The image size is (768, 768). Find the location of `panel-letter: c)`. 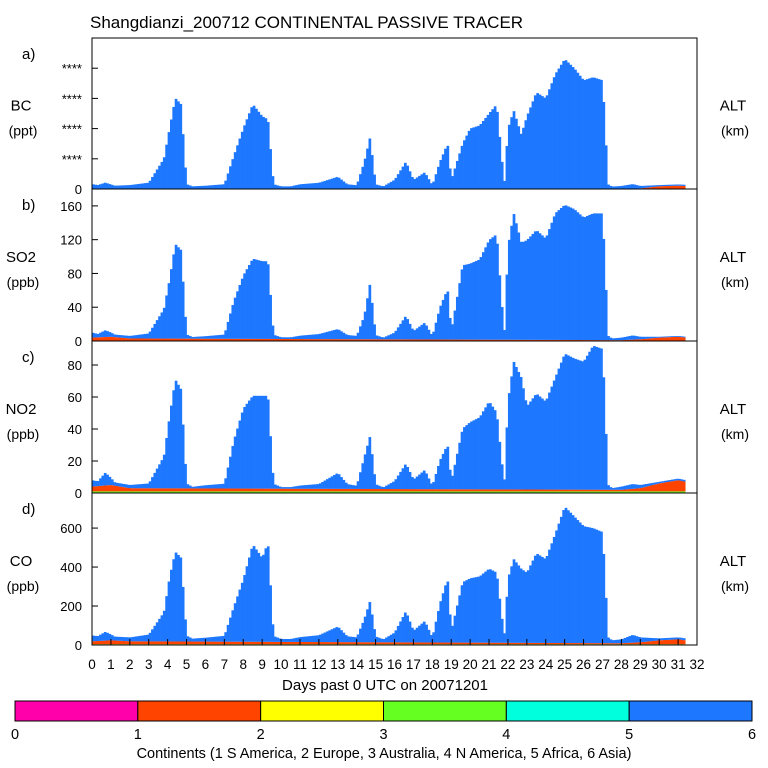

panel-letter: c) is located at coordinates (28, 357).